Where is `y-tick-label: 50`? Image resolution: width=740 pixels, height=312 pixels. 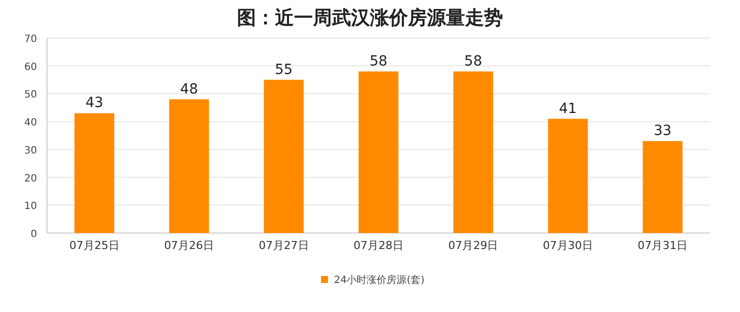 y-tick-label: 50 is located at coordinates (30, 95).